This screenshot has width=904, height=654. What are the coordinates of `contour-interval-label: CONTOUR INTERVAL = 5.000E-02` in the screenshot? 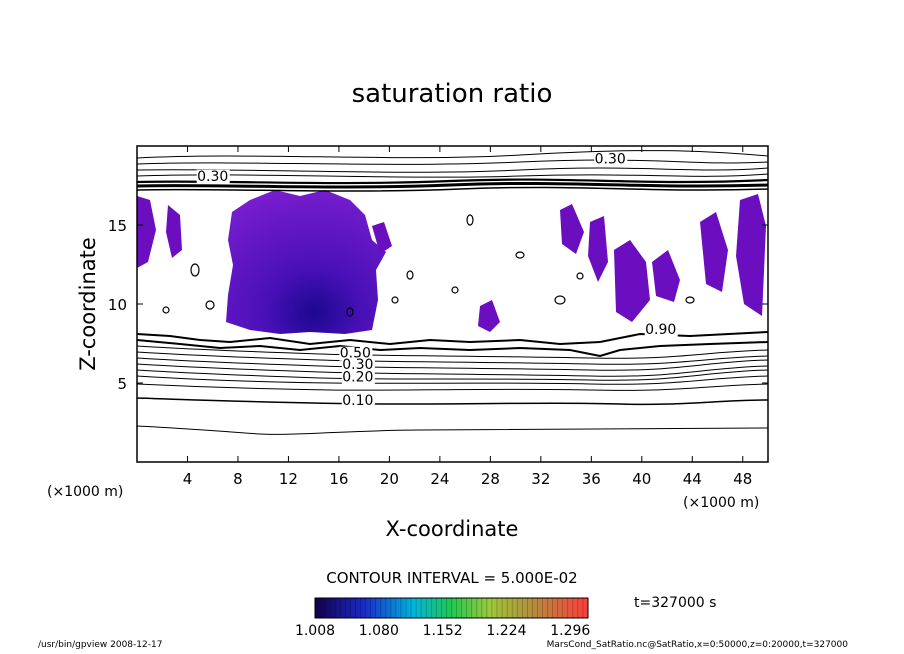 It's located at (451, 578).